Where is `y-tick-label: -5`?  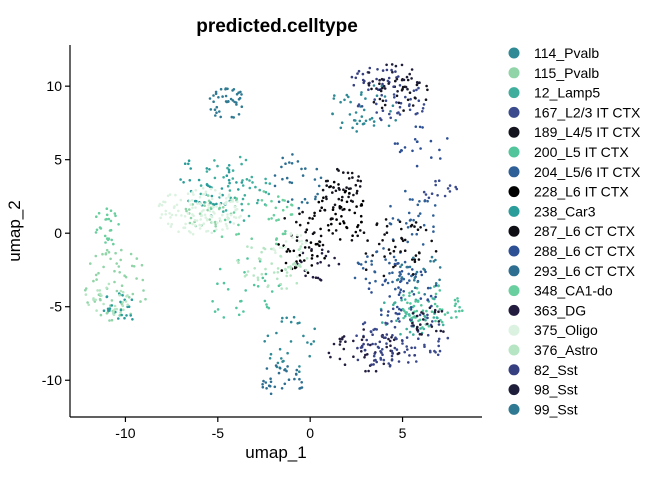
y-tick-label: -5 is located at coordinates (56, 307).